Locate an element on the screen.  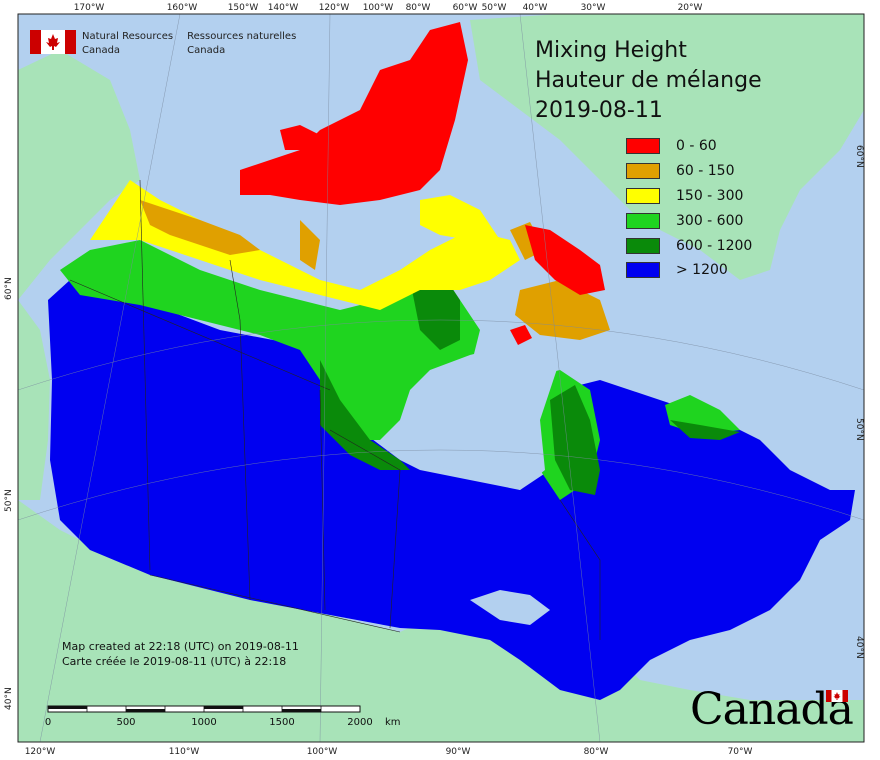
tick-right-40n: 40°N is located at coordinates (859, 647).